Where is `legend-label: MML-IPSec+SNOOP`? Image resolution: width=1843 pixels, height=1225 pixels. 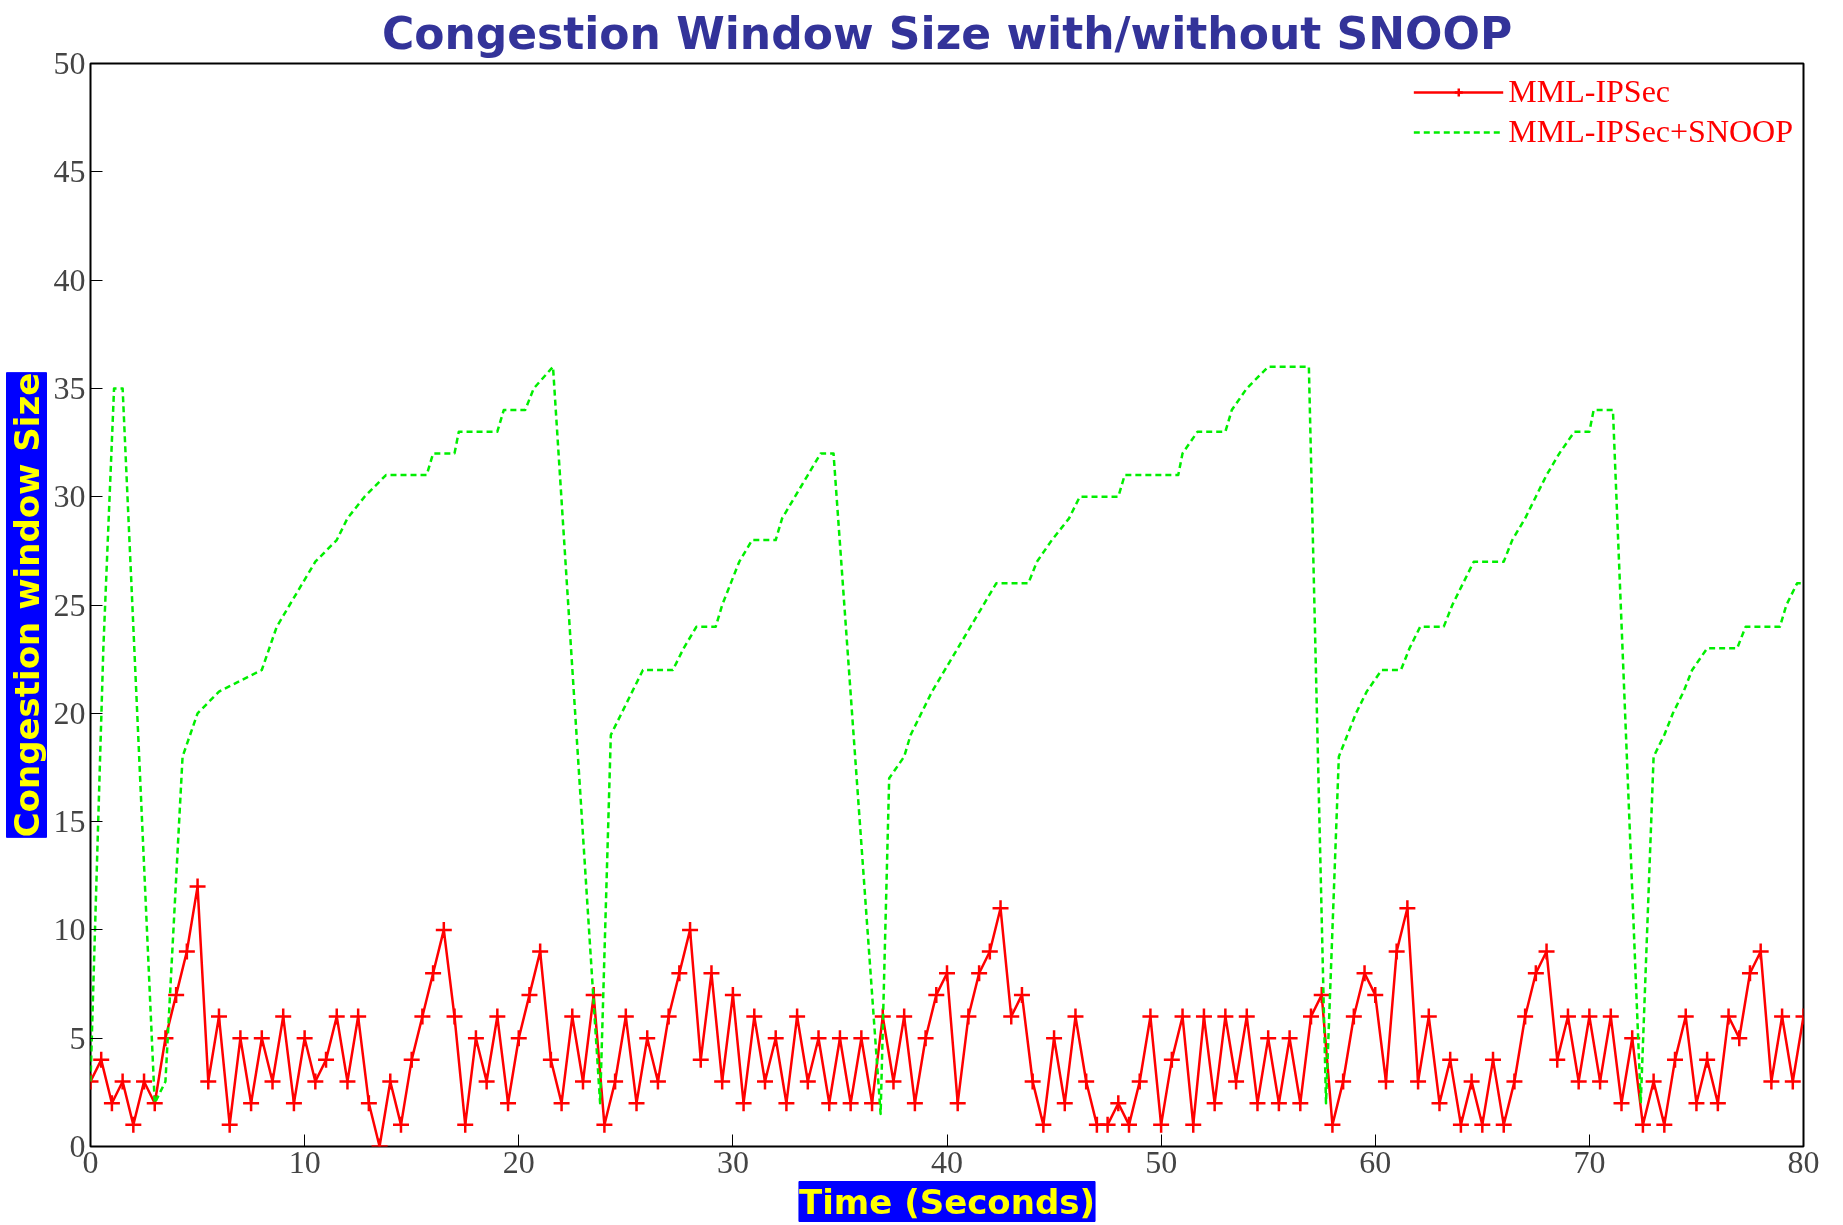
legend-label: MML-IPSec+SNOOP is located at coordinates (1650, 131).